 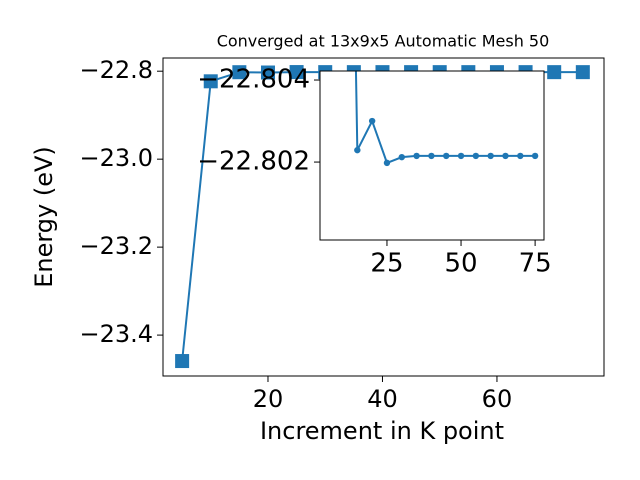 I want to click on y-tick-label: −22.802, so click(x=253, y=162).